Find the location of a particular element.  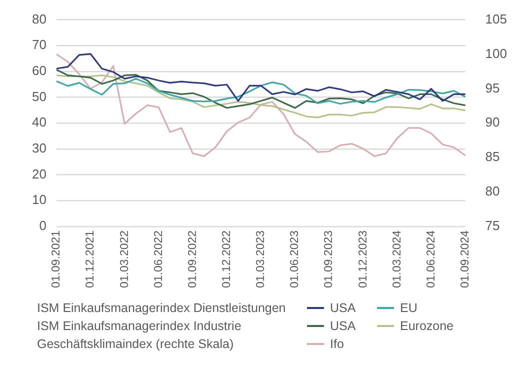

y2-tick-label: 85 is located at coordinates (492, 156).